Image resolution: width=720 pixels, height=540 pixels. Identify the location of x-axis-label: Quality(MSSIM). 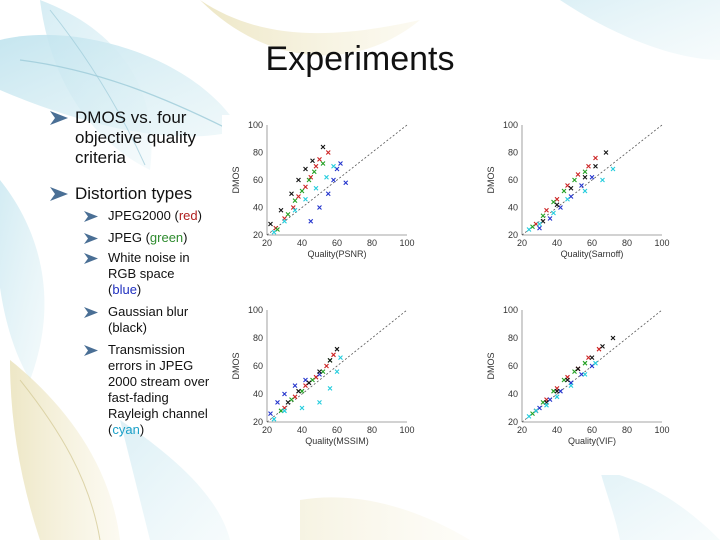
(337, 441).